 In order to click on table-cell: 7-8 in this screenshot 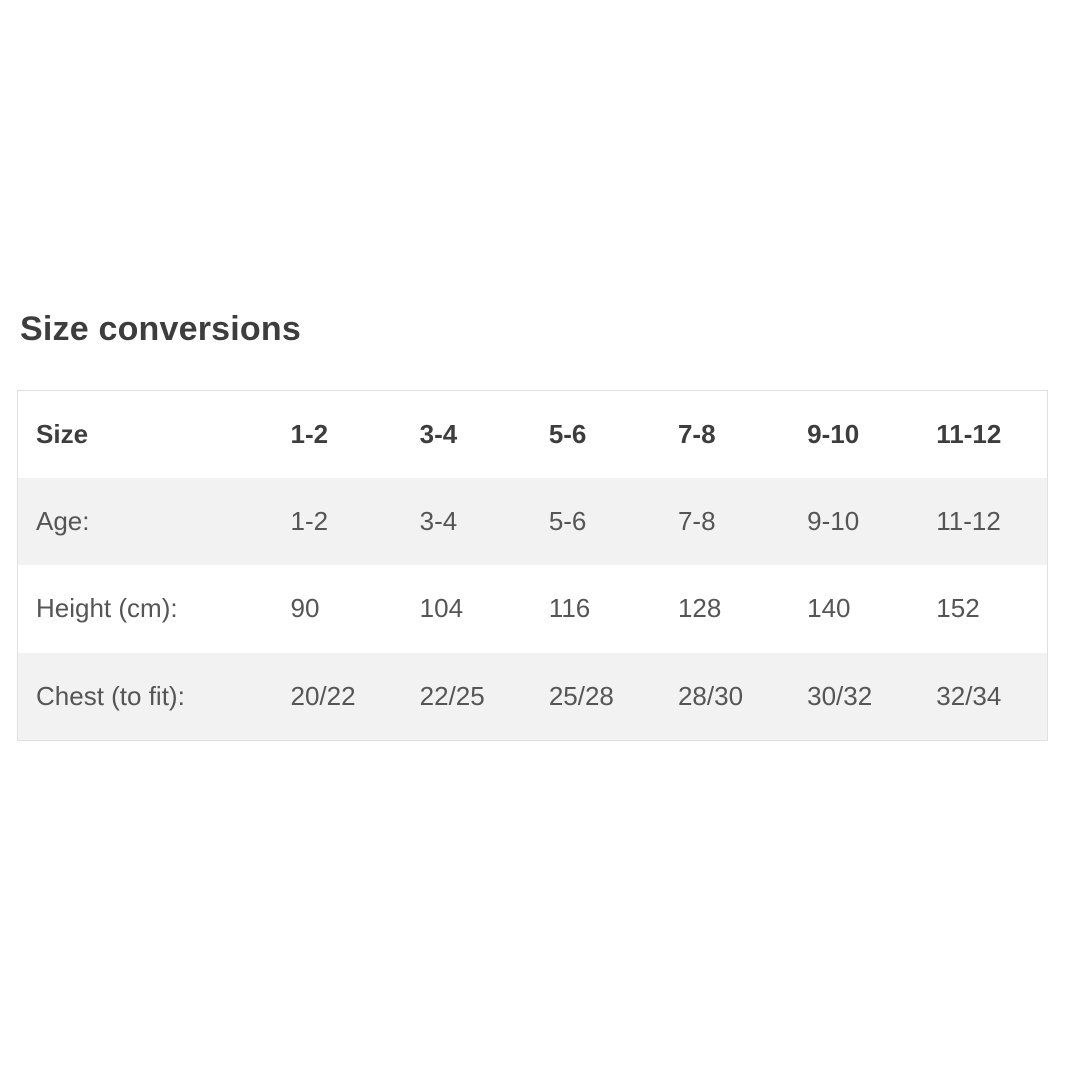, I will do `click(696, 521)`.